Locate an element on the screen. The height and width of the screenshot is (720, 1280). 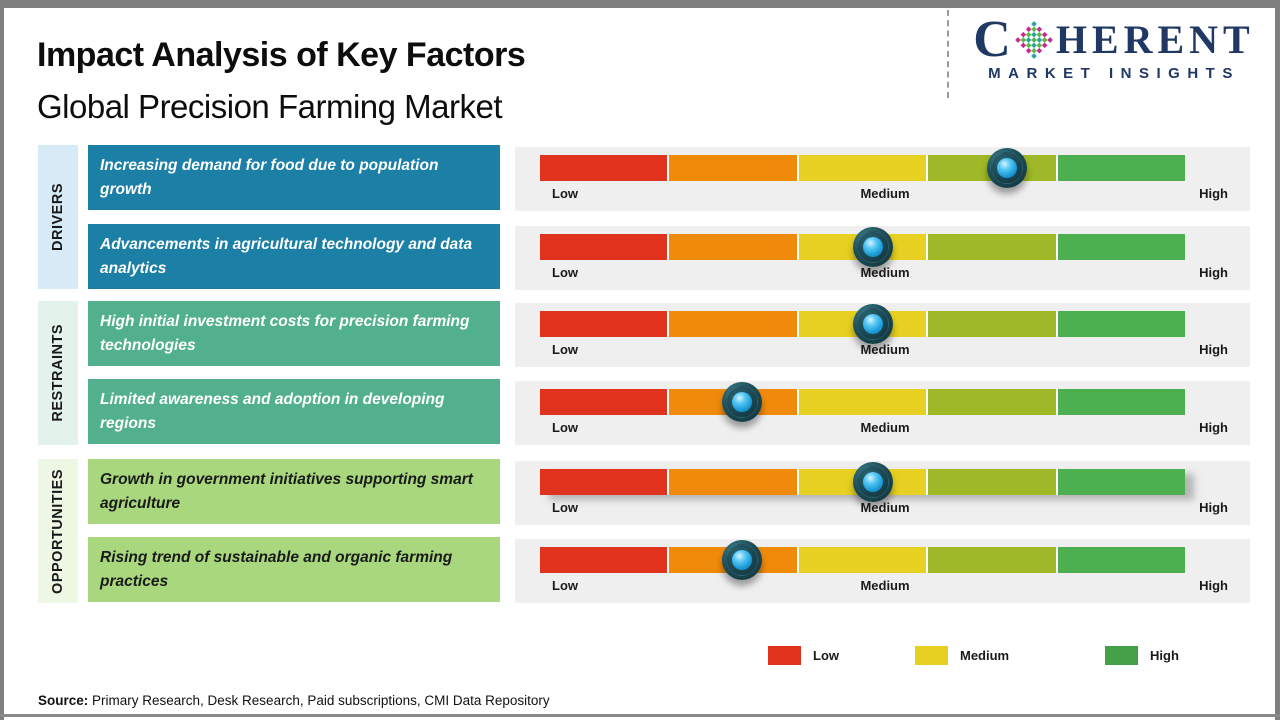
legend-label-high: High is located at coordinates (1164, 655).